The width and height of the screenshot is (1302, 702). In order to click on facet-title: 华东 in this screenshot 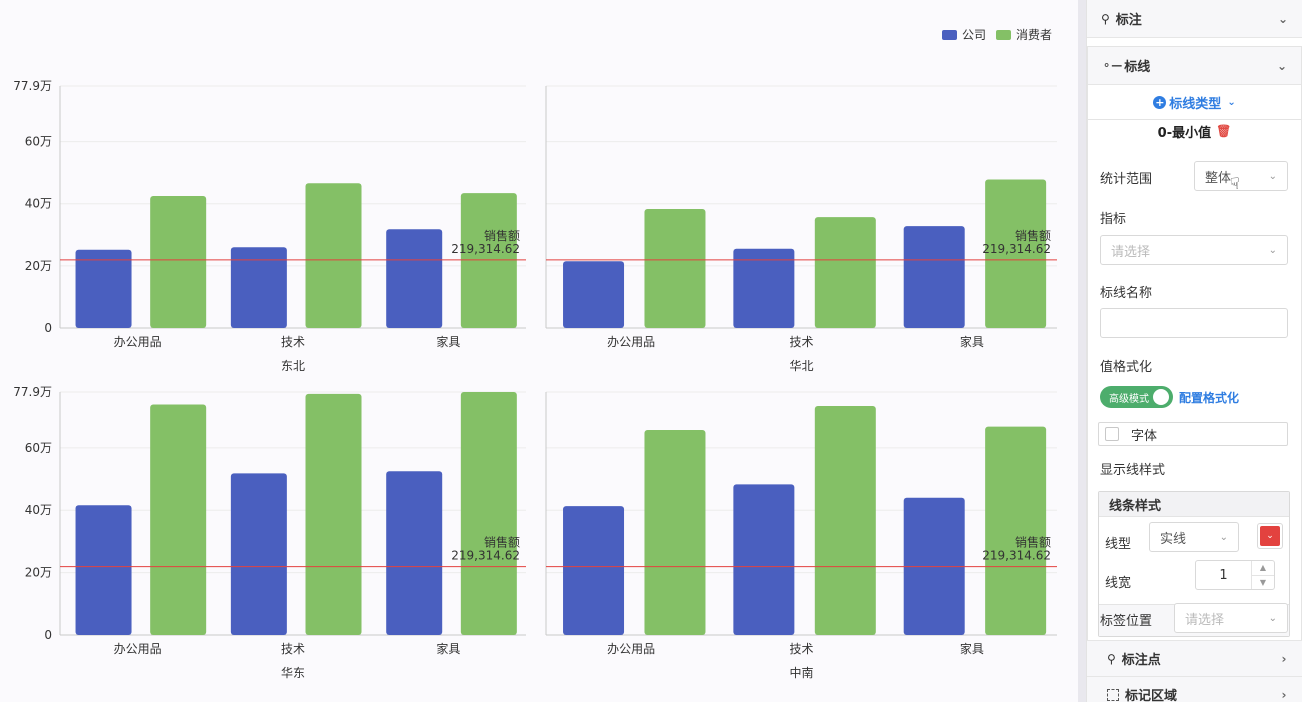, I will do `click(293, 673)`.